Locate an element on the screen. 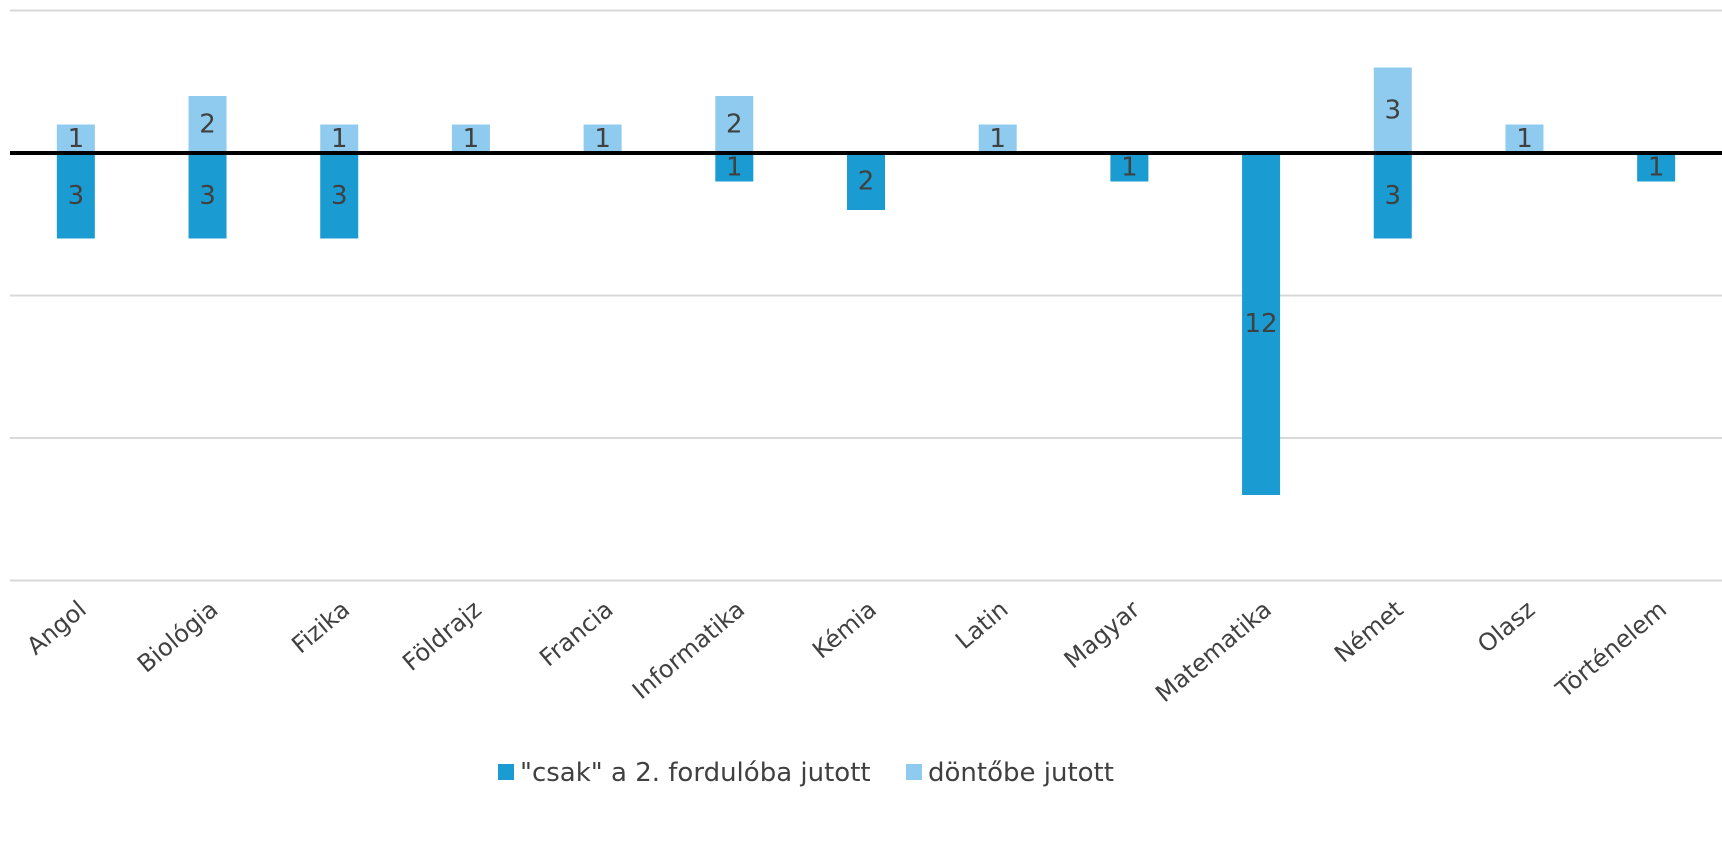 This screenshot has width=1722, height=868. data-label: 12 is located at coordinates (1261, 324).